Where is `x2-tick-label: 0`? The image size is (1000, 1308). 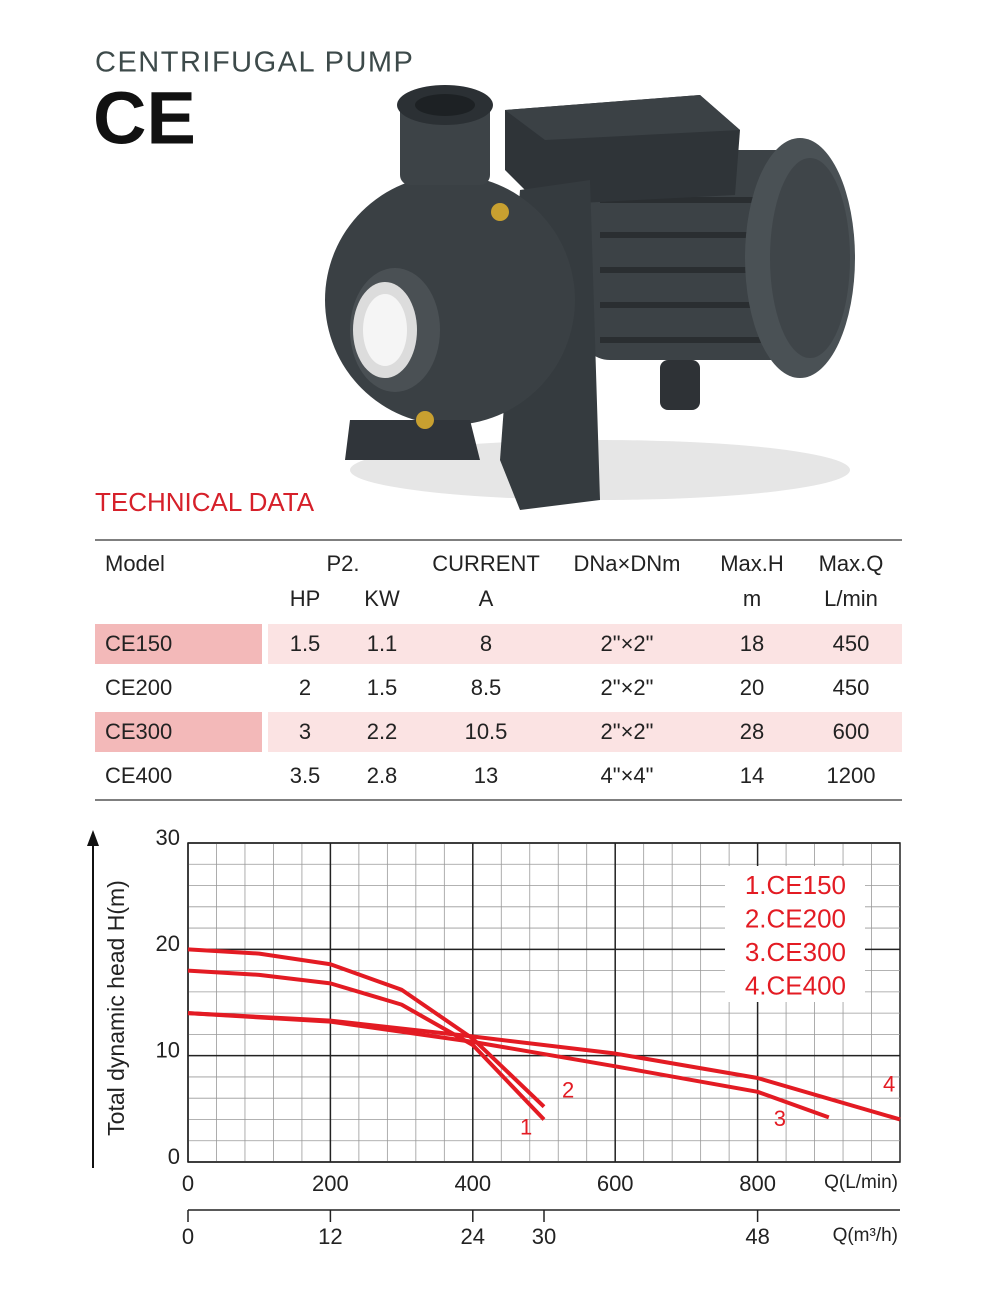 x2-tick-label: 0 is located at coordinates (188, 1236).